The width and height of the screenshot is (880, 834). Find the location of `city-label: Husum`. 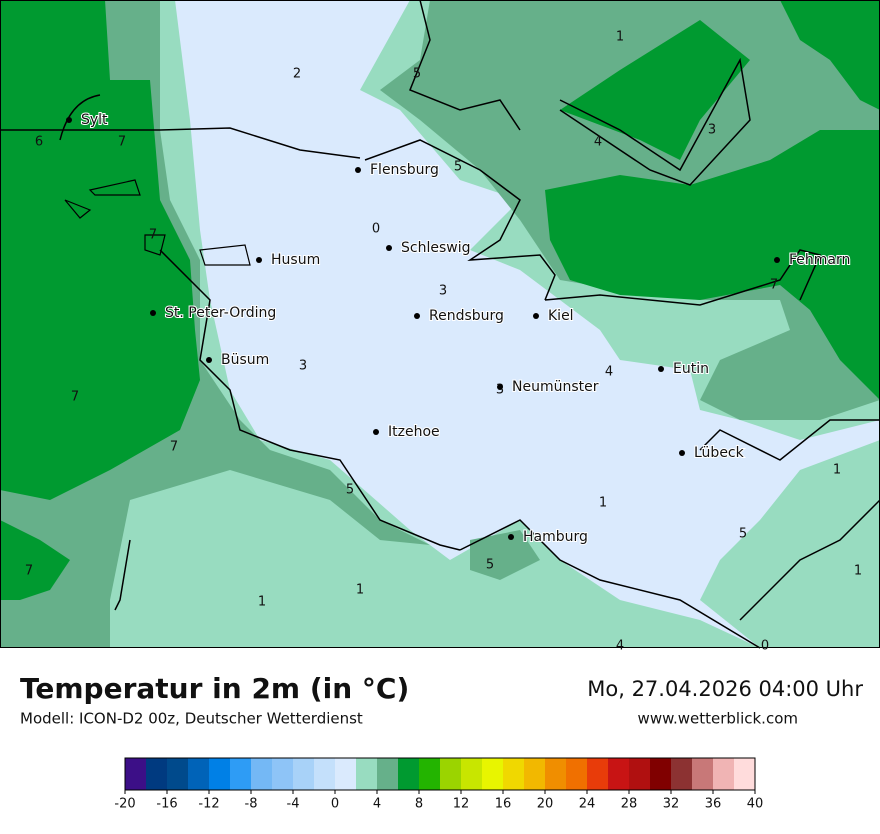

city-label: Husum is located at coordinates (295, 260).